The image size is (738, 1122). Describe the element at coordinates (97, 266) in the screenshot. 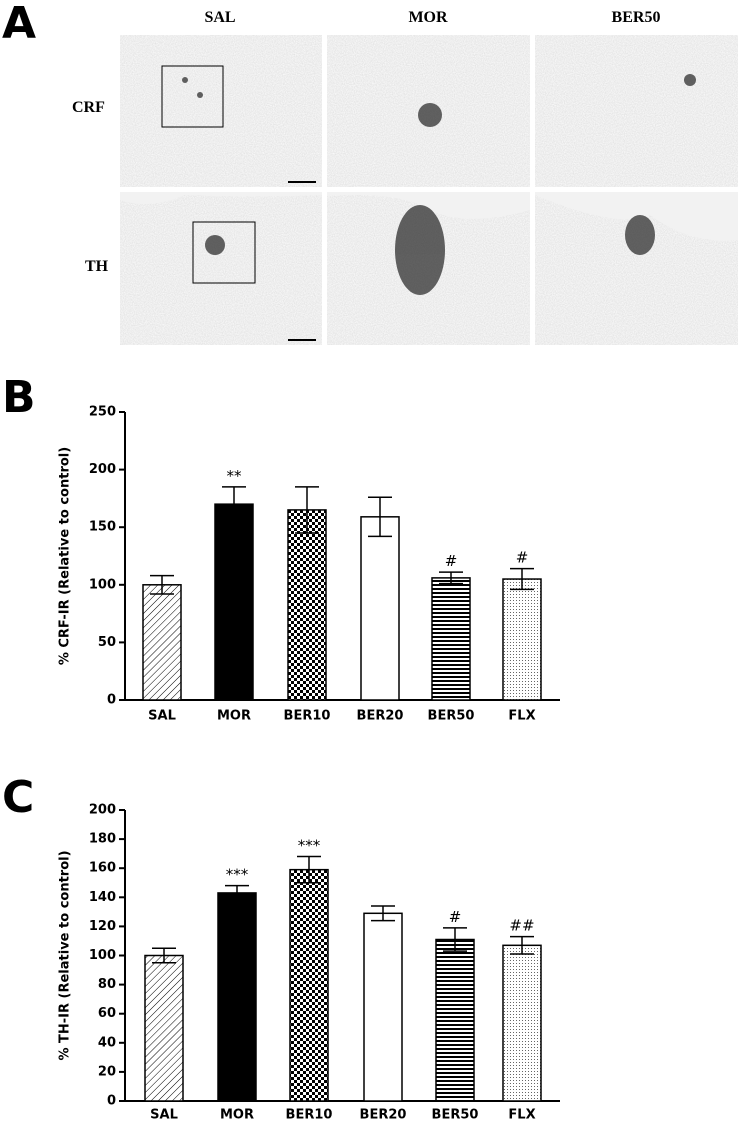

I see `row-label: TH` at that location.